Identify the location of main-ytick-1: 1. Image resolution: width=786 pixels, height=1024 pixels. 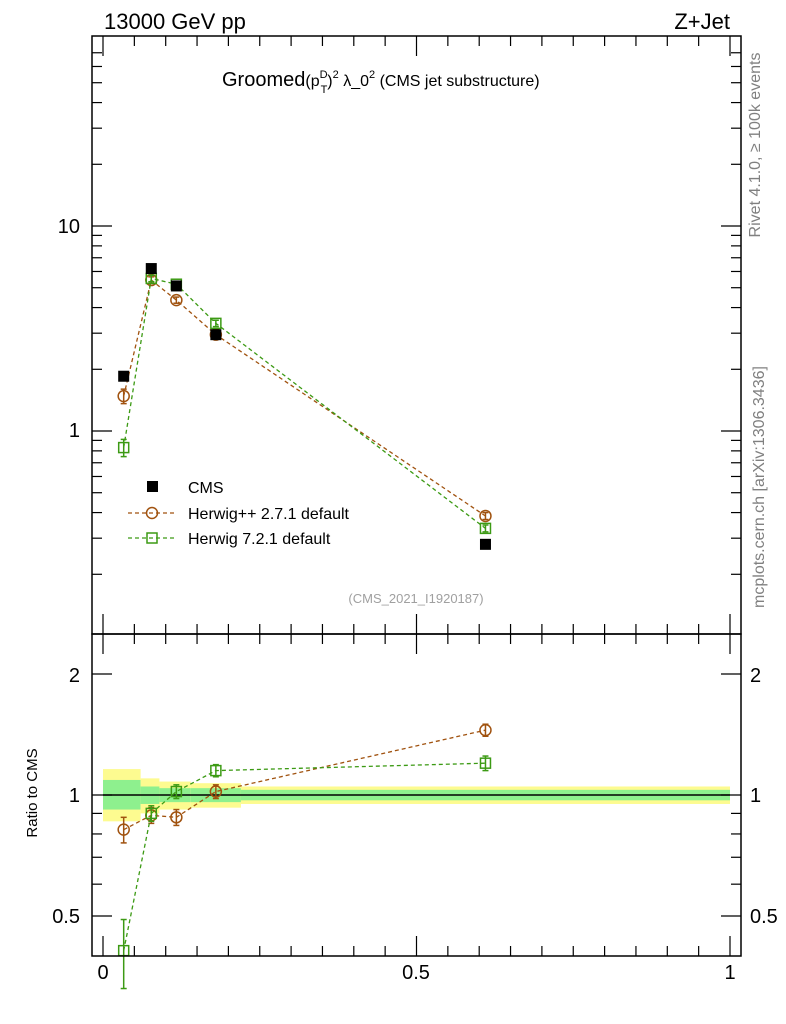
(74, 431).